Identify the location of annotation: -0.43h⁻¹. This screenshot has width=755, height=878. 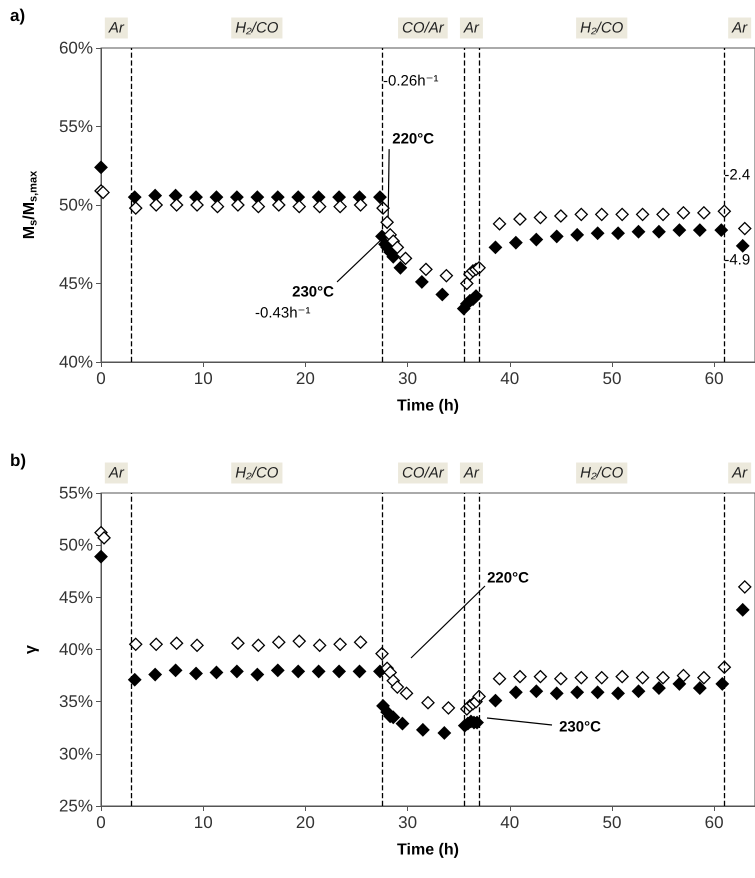
(282, 313).